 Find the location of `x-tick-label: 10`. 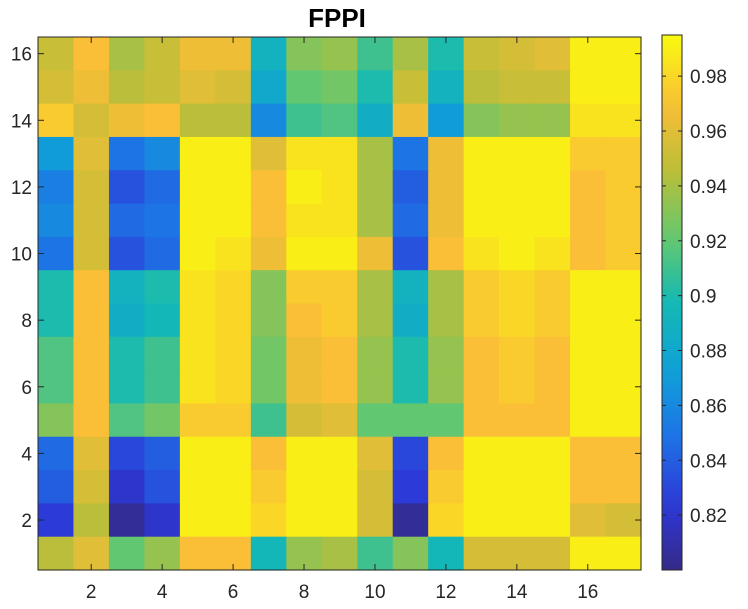

x-tick-label: 10 is located at coordinates (374, 592).